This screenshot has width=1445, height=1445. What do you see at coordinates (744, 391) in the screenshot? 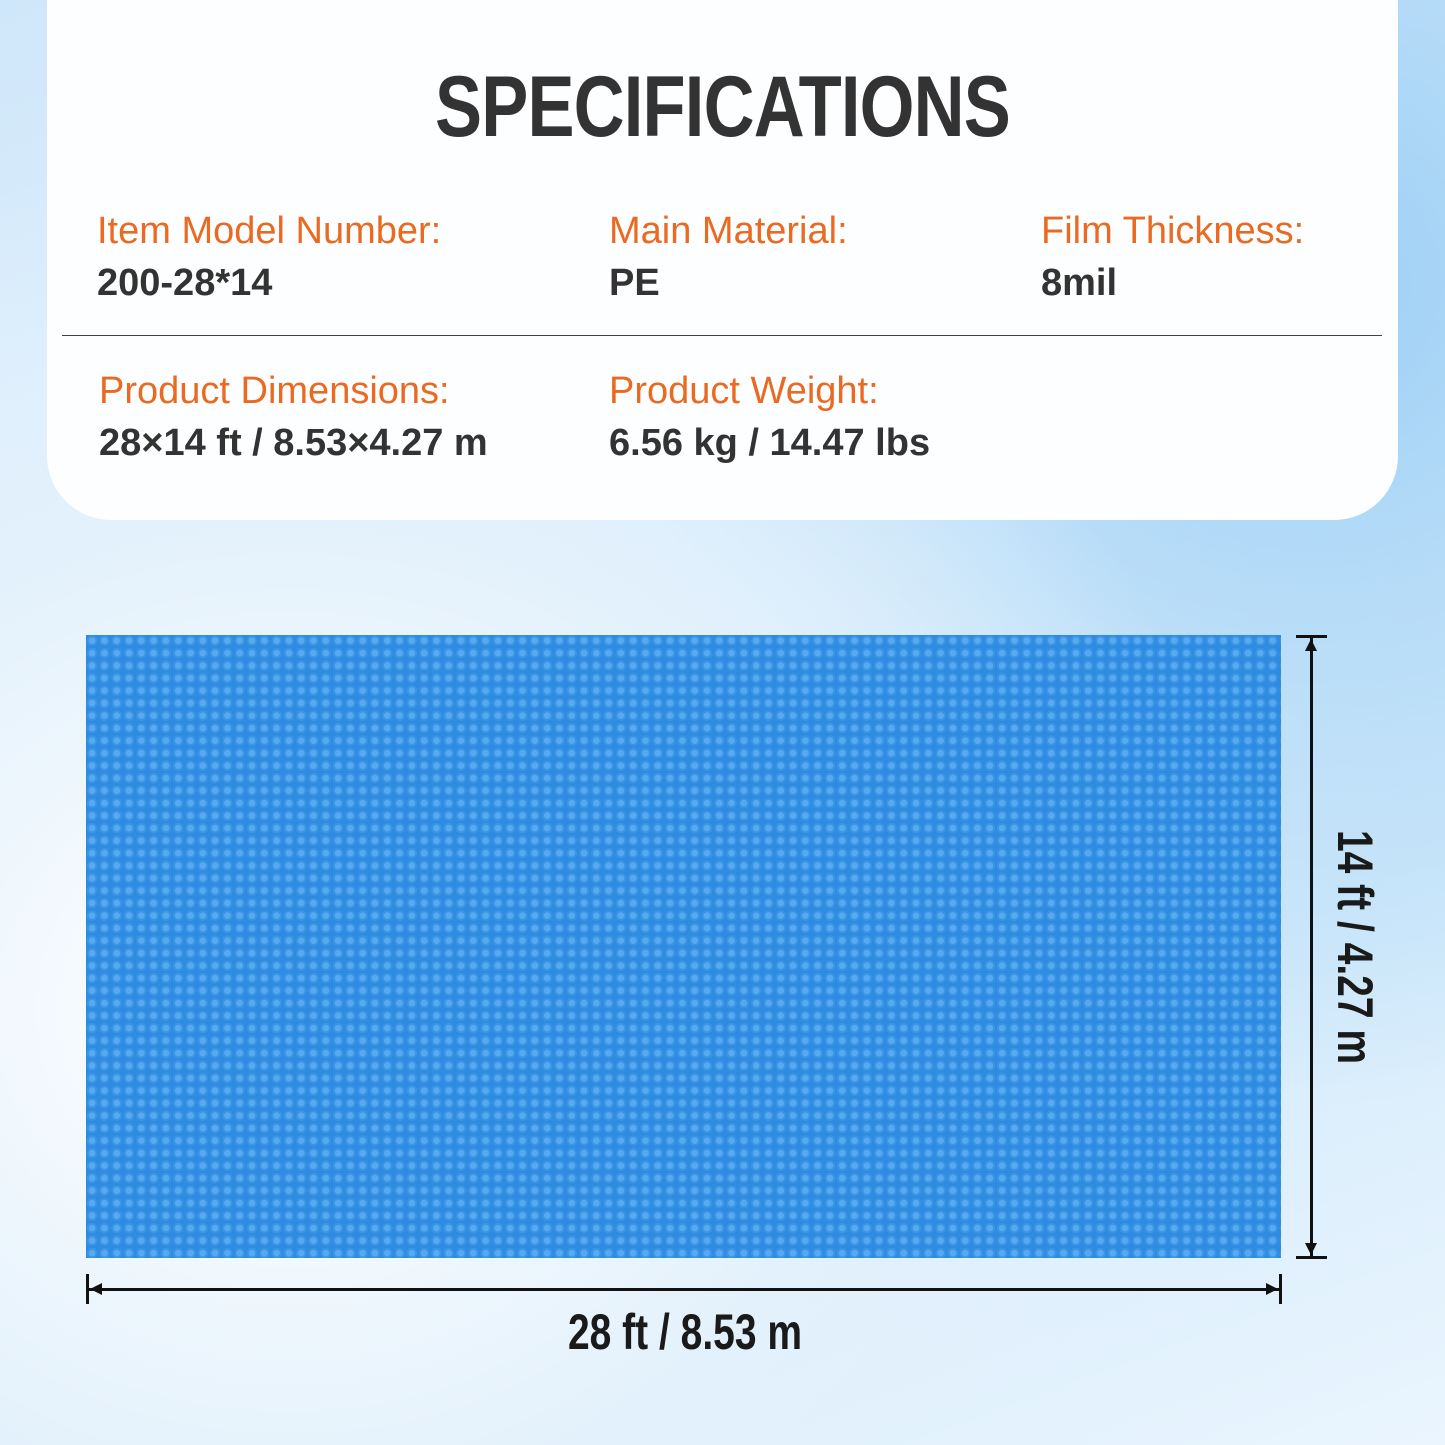
I see `spec-label-weight: Product Weight:` at bounding box center [744, 391].